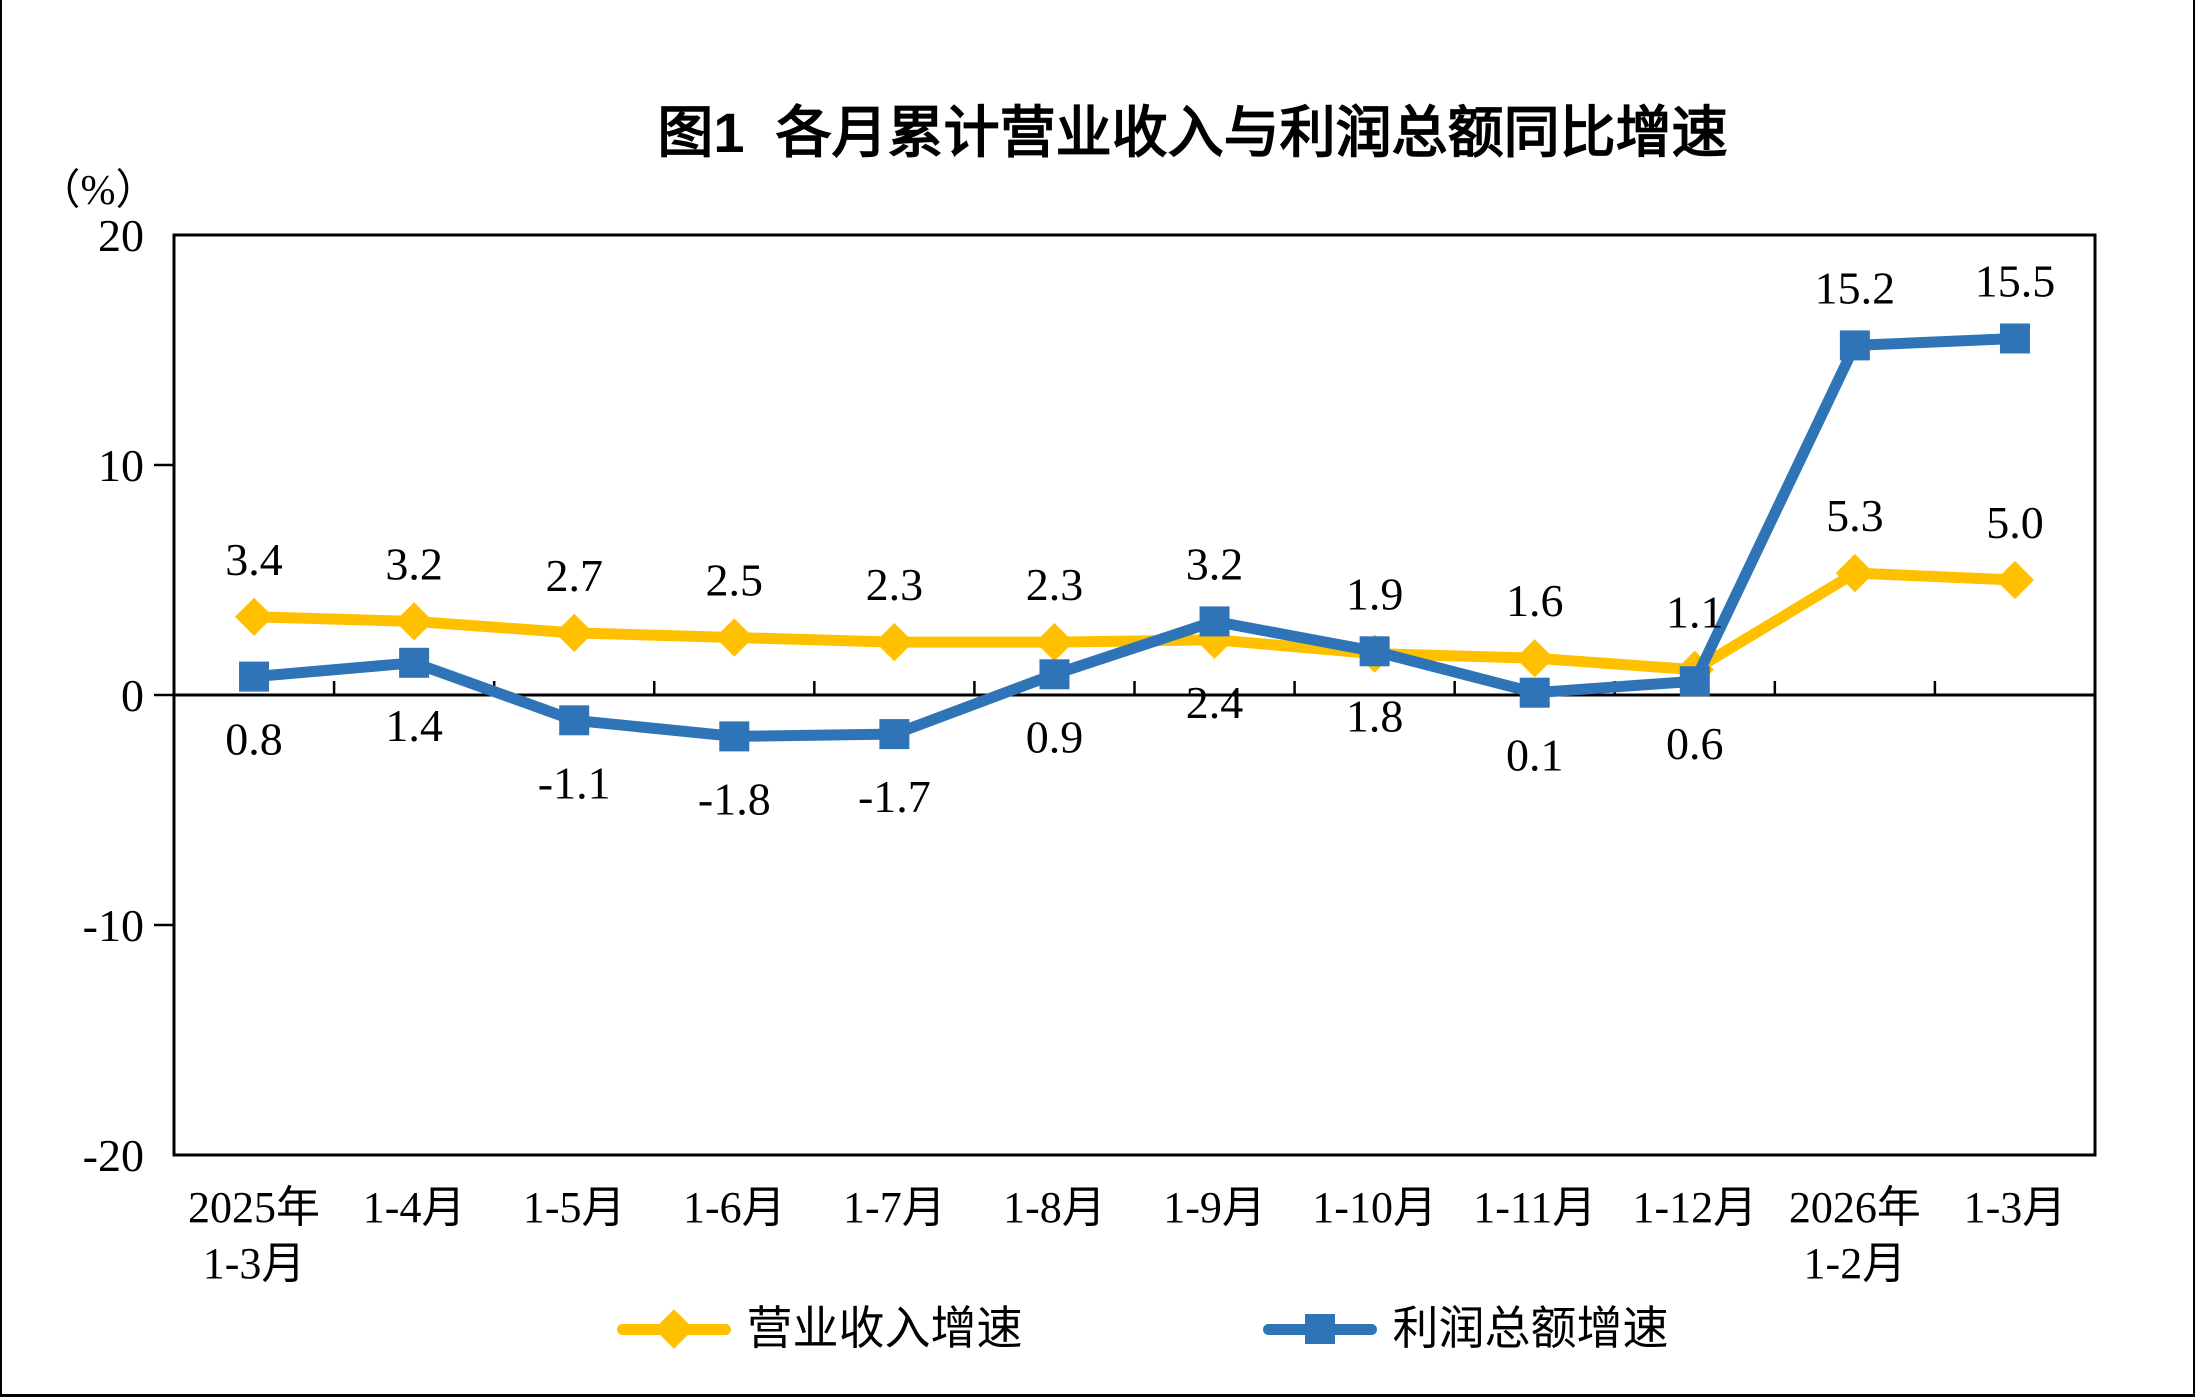  Describe the element at coordinates (1192, 132) in the screenshot. I see `chart-title: 图1 各月累计营业收入与利润总额同比增速` at that location.